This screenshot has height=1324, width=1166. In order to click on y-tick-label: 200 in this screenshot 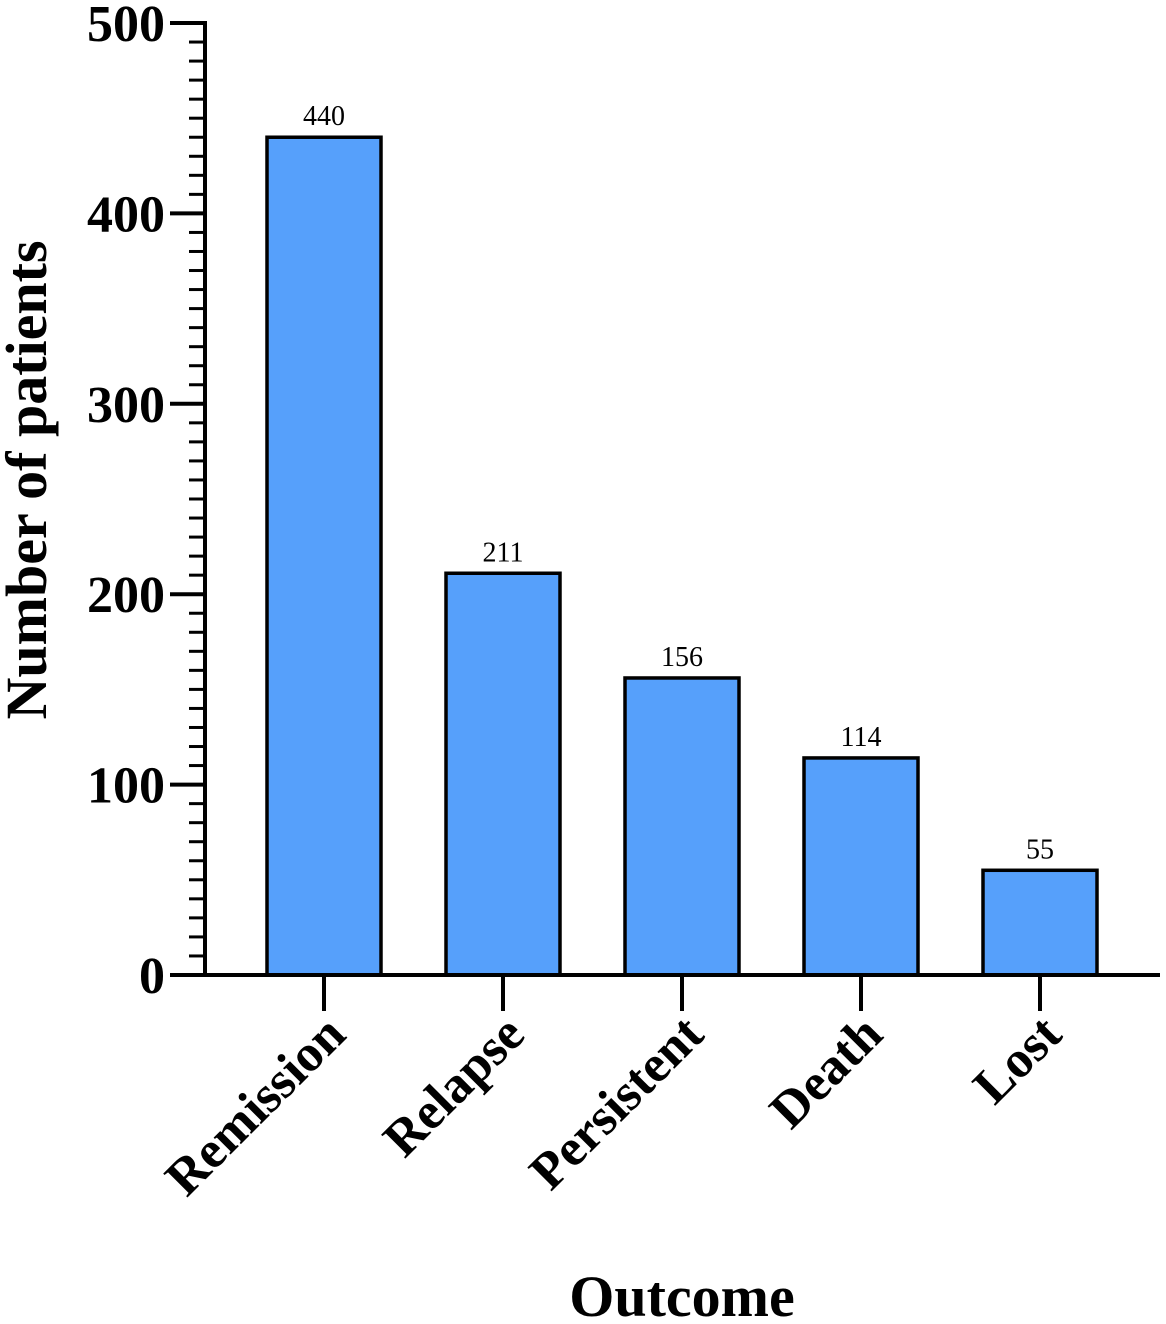, I will do `click(126, 595)`.